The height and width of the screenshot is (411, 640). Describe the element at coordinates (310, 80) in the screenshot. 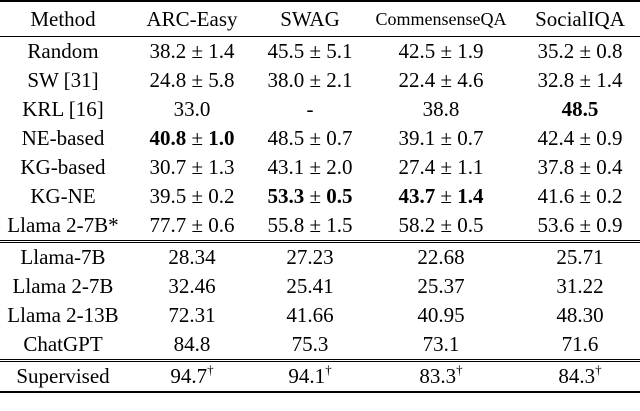

I see `cell-swag: 38.0 ± 2.1` at that location.